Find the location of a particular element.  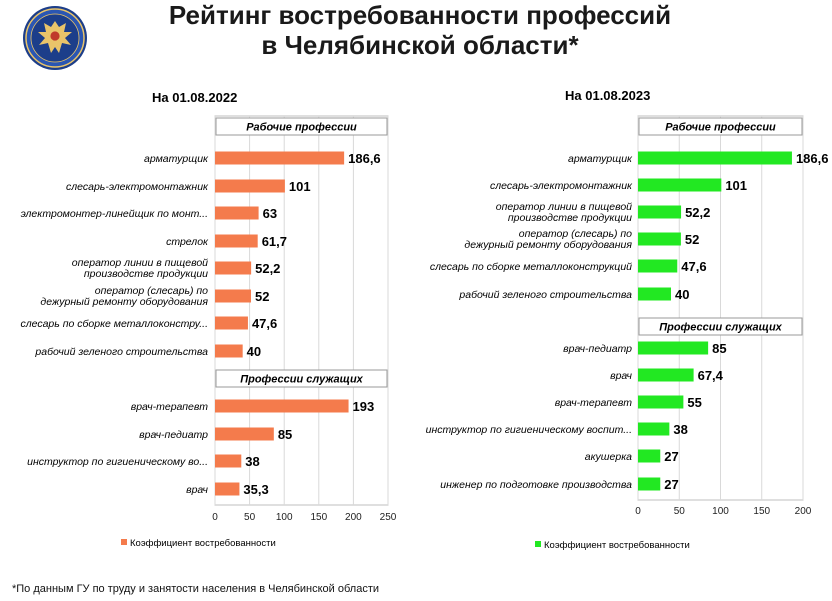

chart-2023-category-label: арматурщик is located at coordinates (600, 159).